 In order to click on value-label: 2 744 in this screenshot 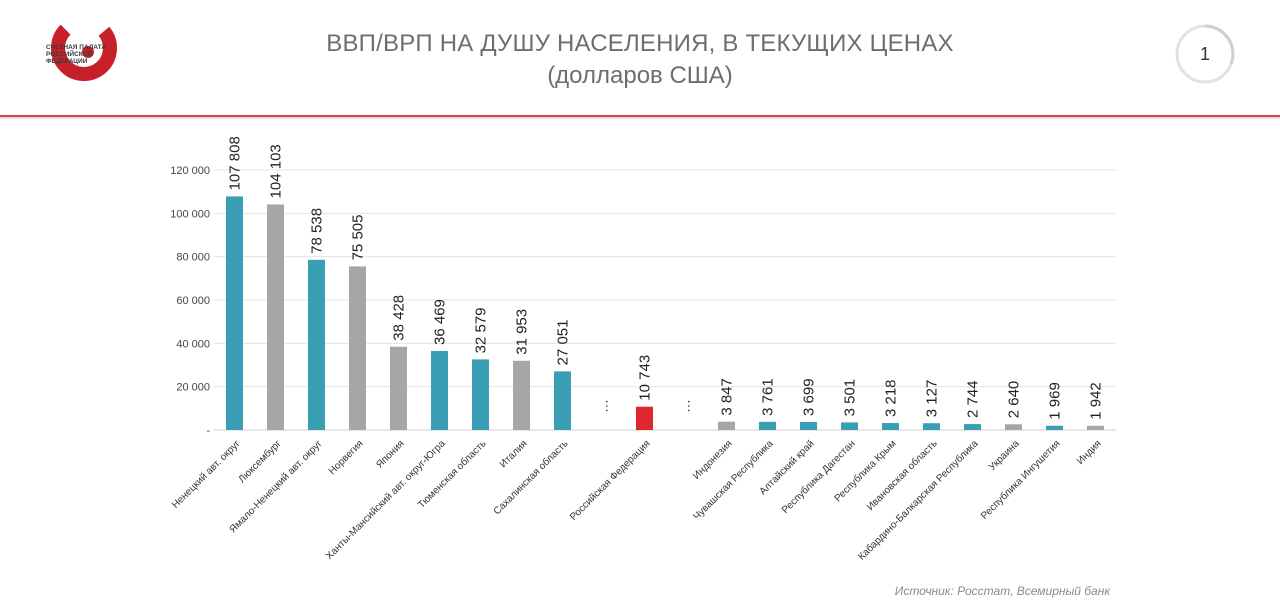, I will do `click(973, 400)`.